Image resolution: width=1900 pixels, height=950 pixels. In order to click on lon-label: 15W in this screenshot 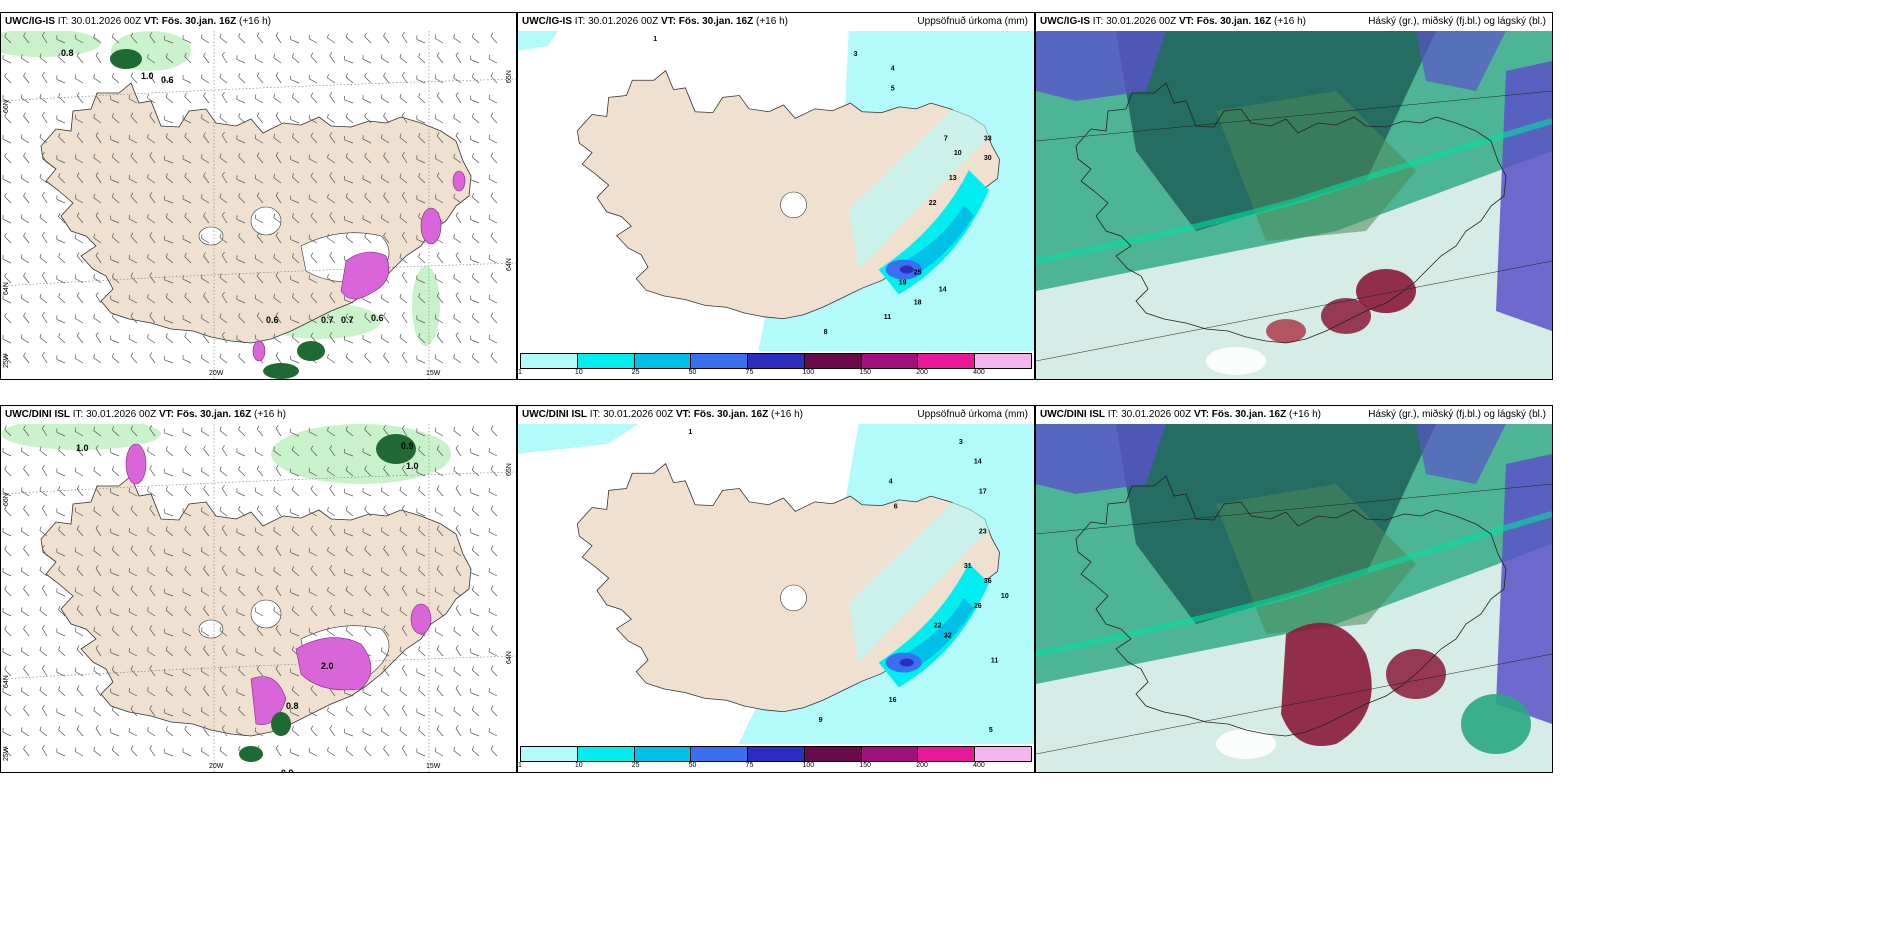, I will do `click(433, 766)`.